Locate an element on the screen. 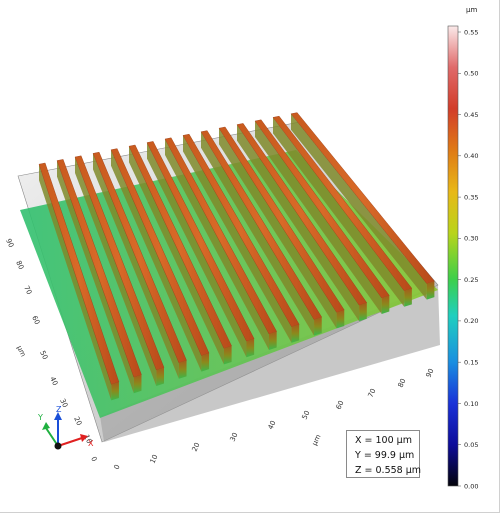  readout-y: Y = 99.9 µm is located at coordinates (385, 455).